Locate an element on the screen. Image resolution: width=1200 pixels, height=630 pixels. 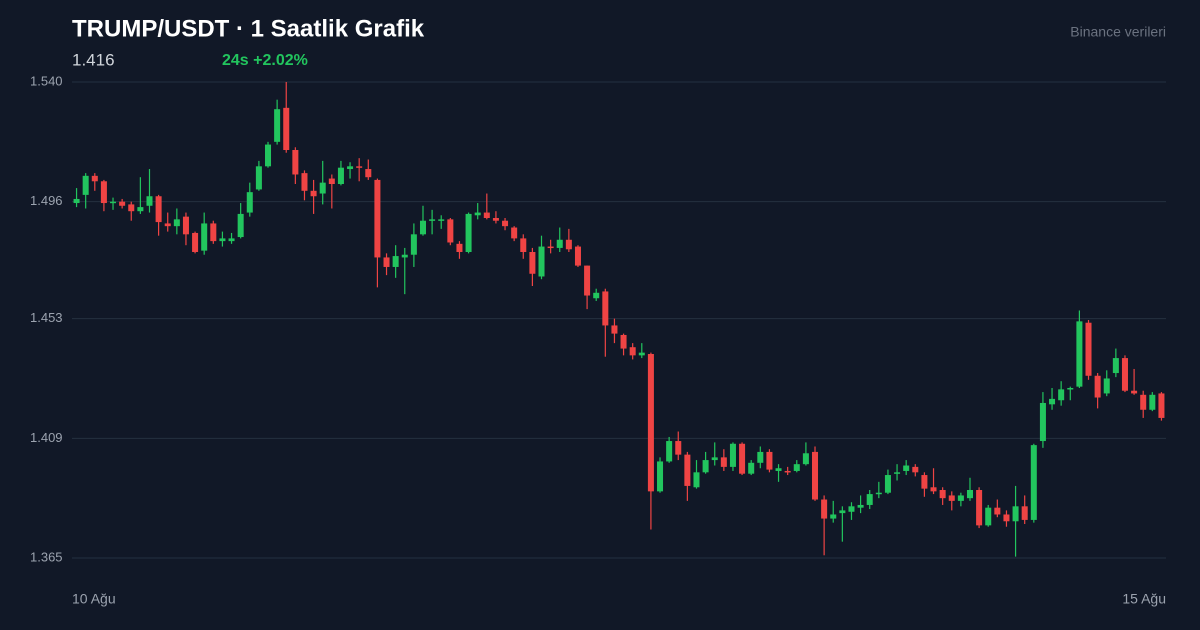
y-tick-label: 1.365 is located at coordinates (46, 556).